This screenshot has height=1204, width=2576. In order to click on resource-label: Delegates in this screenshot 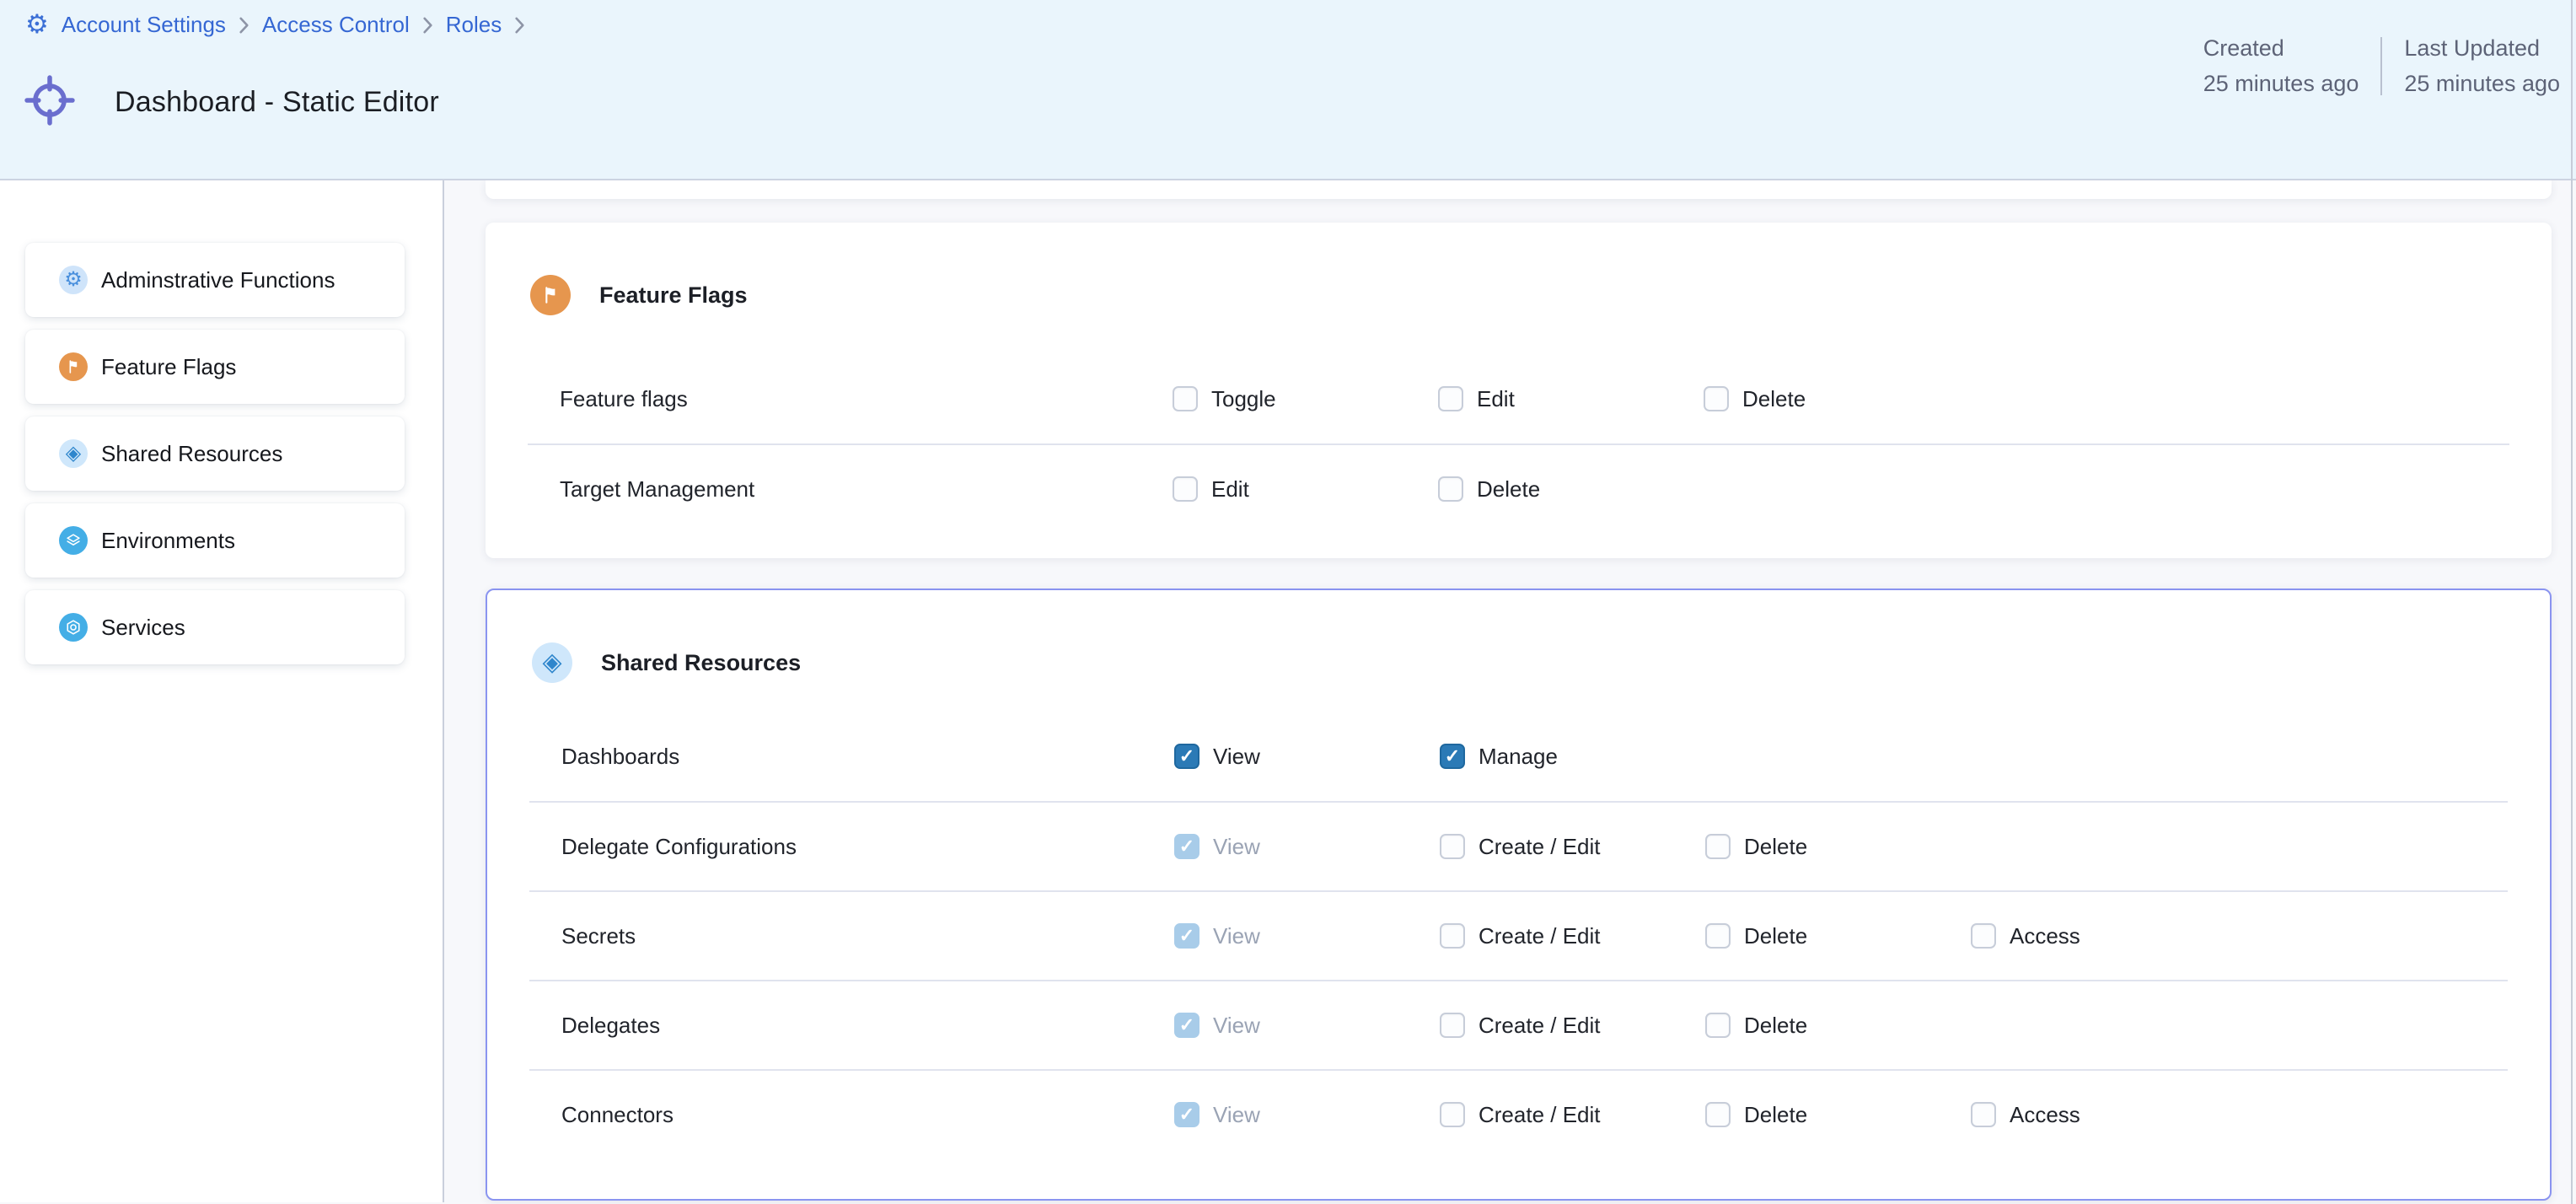, I will do `click(611, 1025)`.